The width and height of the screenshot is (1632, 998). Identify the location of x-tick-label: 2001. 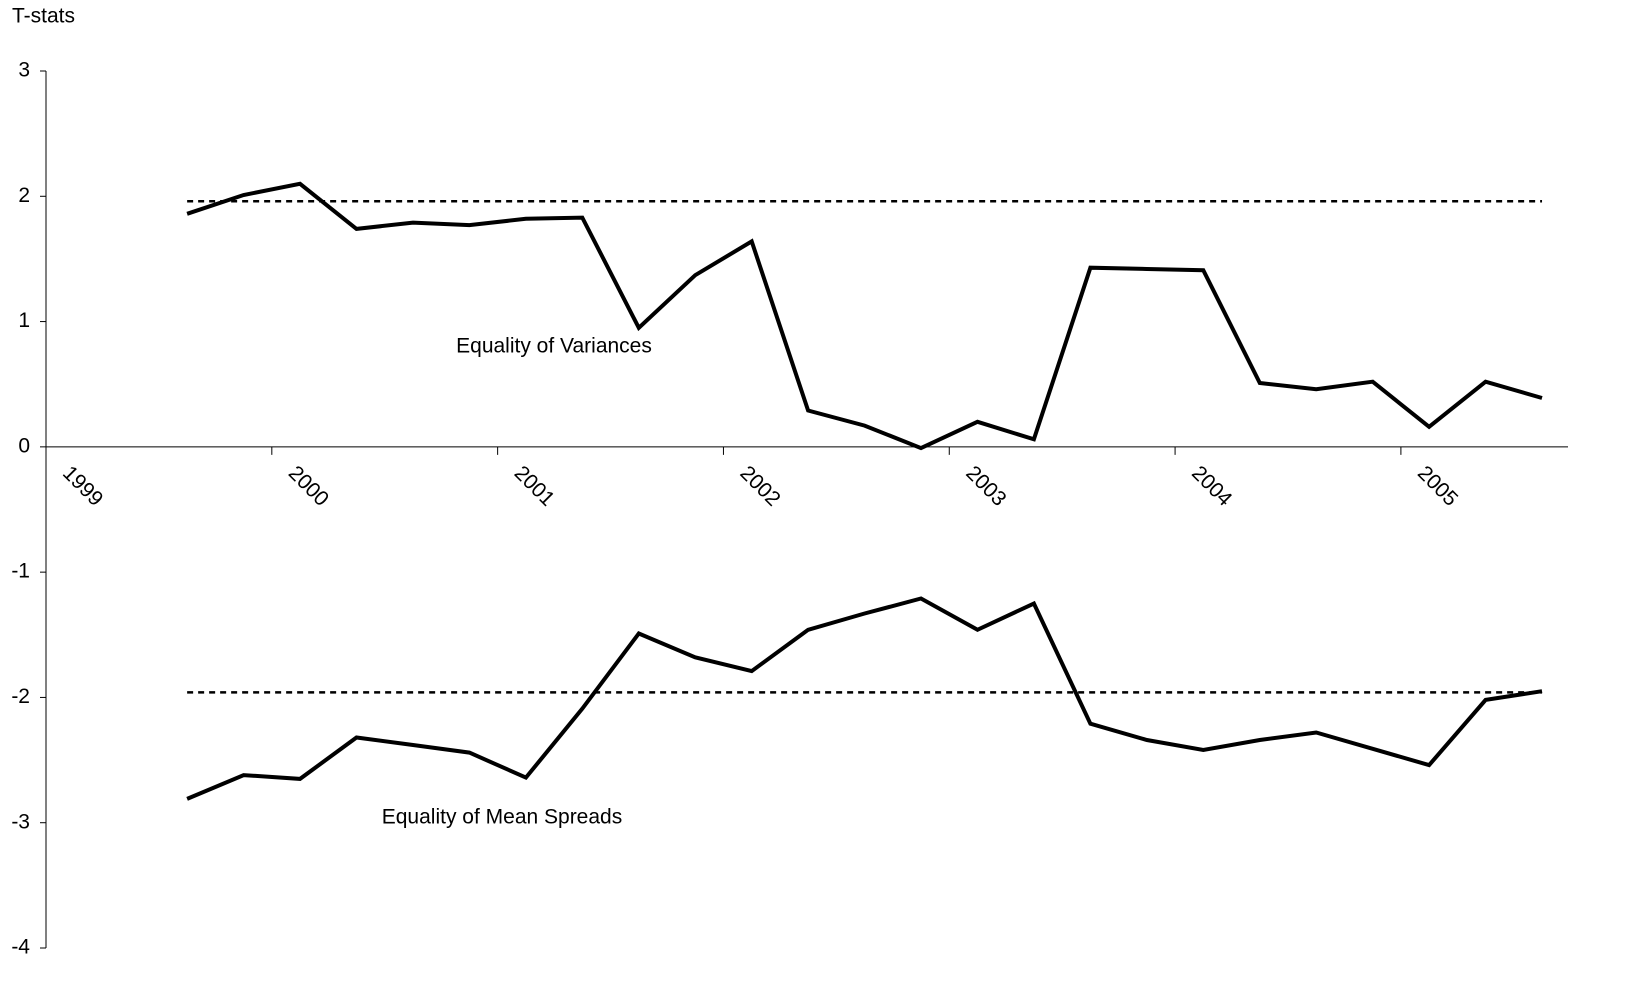
(534, 486).